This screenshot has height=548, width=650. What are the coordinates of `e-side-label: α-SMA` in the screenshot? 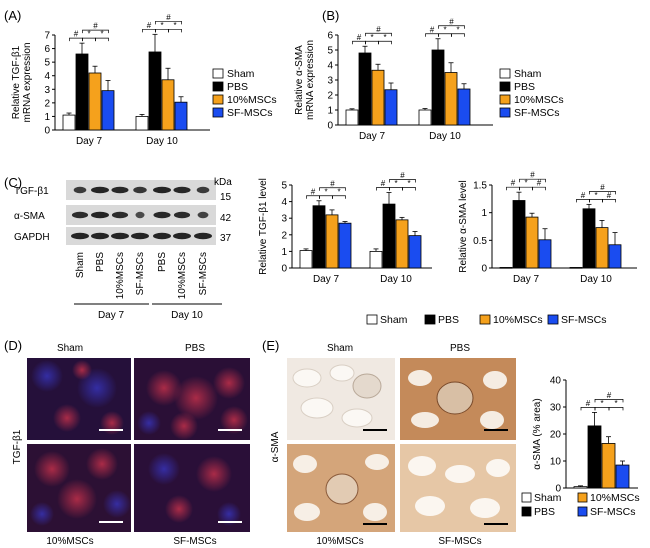 It's located at (275, 446).